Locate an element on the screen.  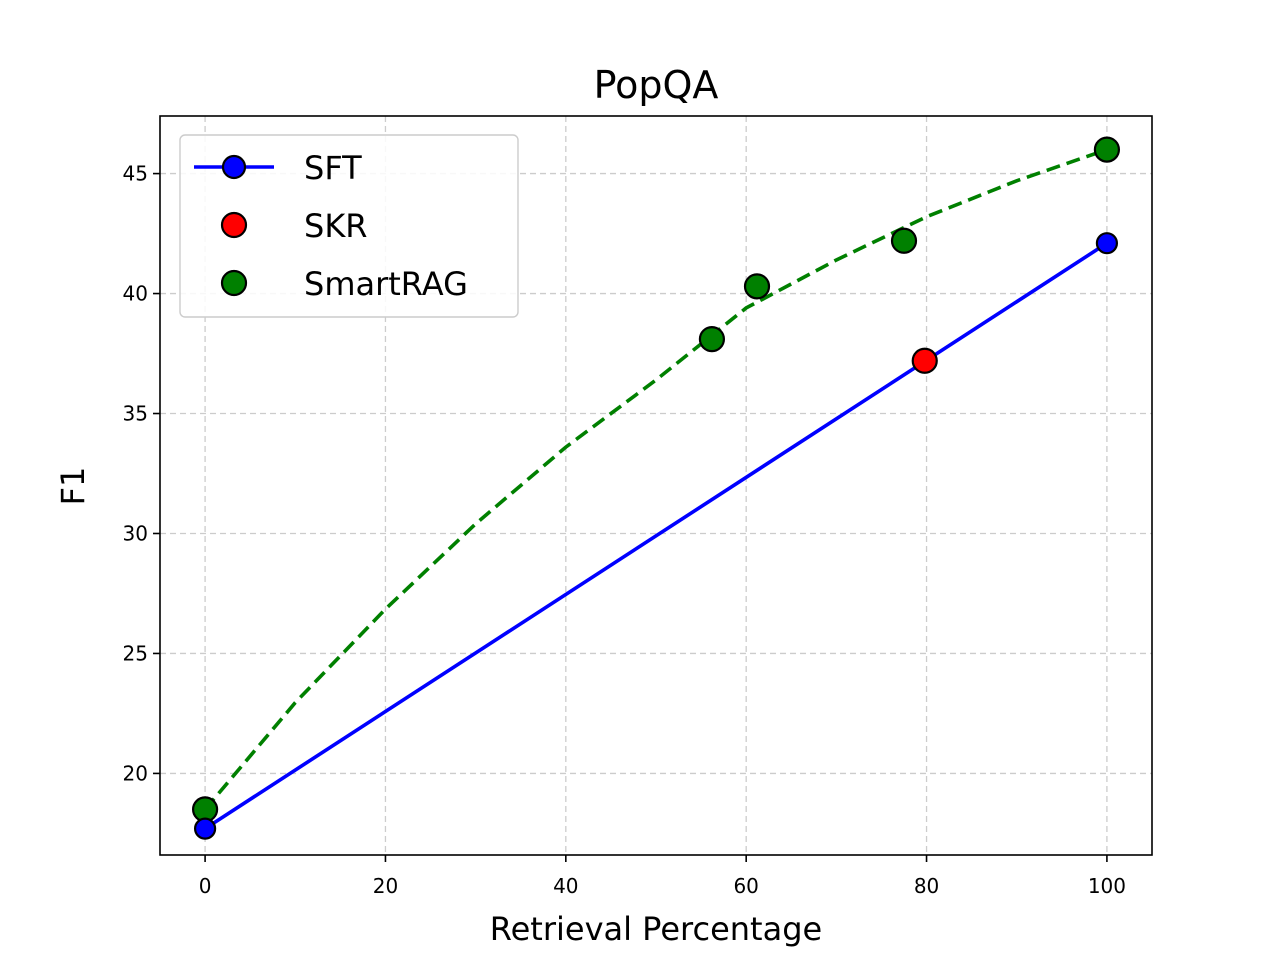
legend-label-sft: SFT is located at coordinates (333, 168).